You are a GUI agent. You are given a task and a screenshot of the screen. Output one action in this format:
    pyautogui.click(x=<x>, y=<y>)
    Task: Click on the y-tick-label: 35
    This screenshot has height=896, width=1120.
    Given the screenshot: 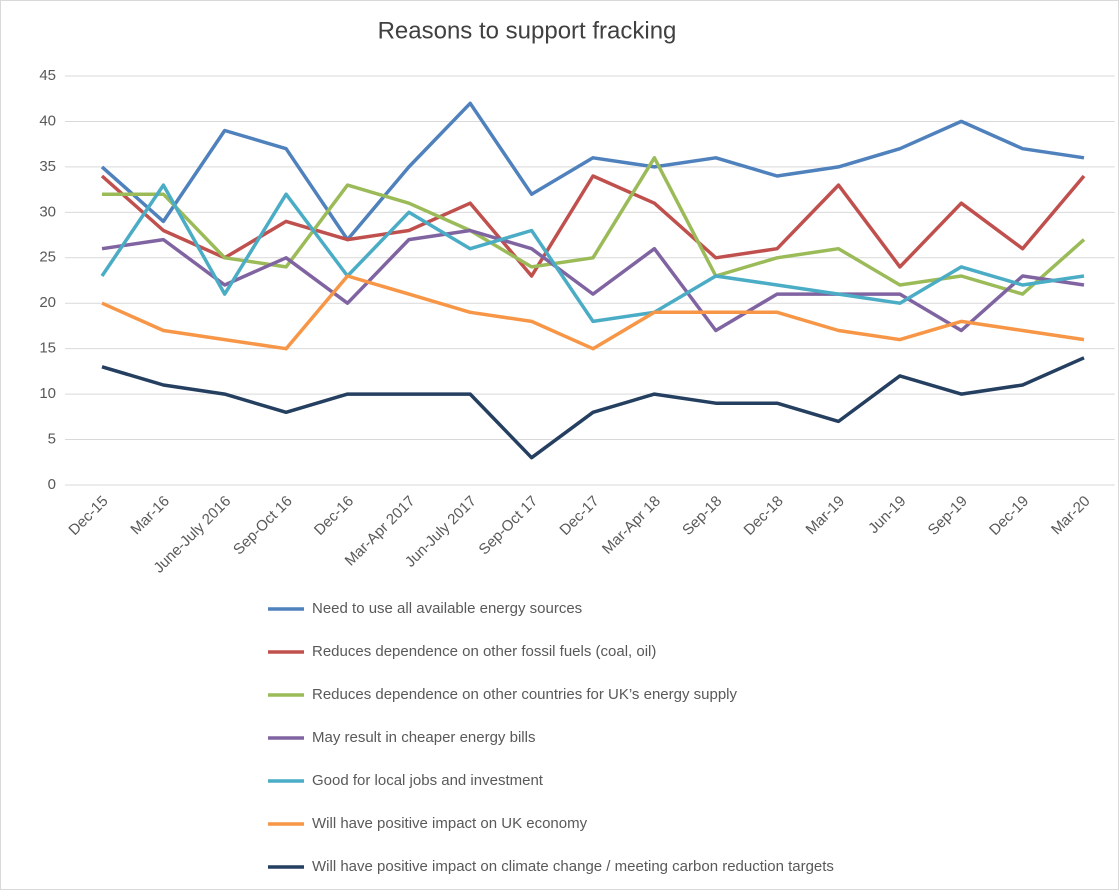 What is the action you would take?
    pyautogui.click(x=47, y=166)
    